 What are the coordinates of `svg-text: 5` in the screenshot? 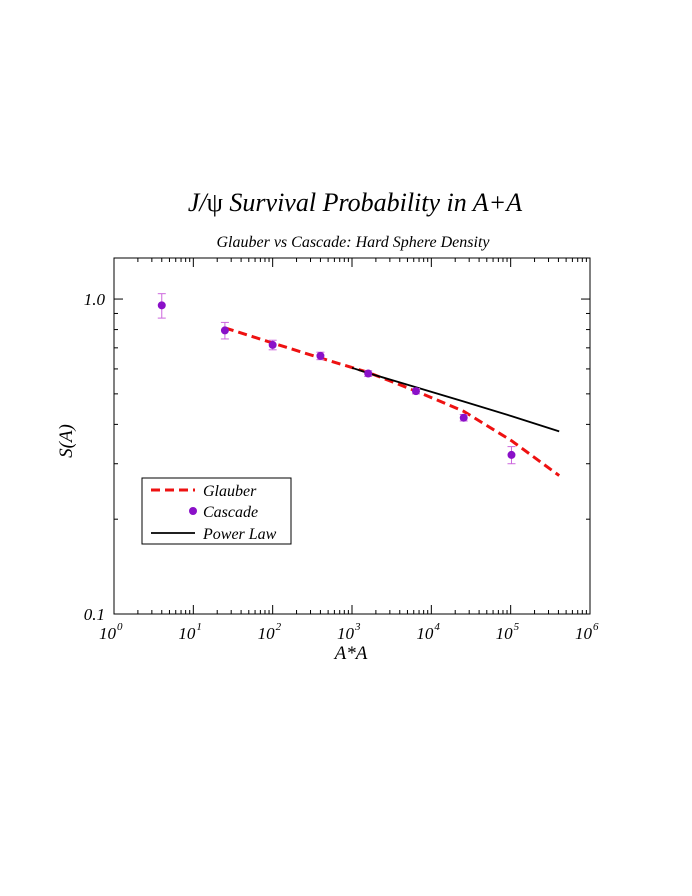 It's located at (517, 627).